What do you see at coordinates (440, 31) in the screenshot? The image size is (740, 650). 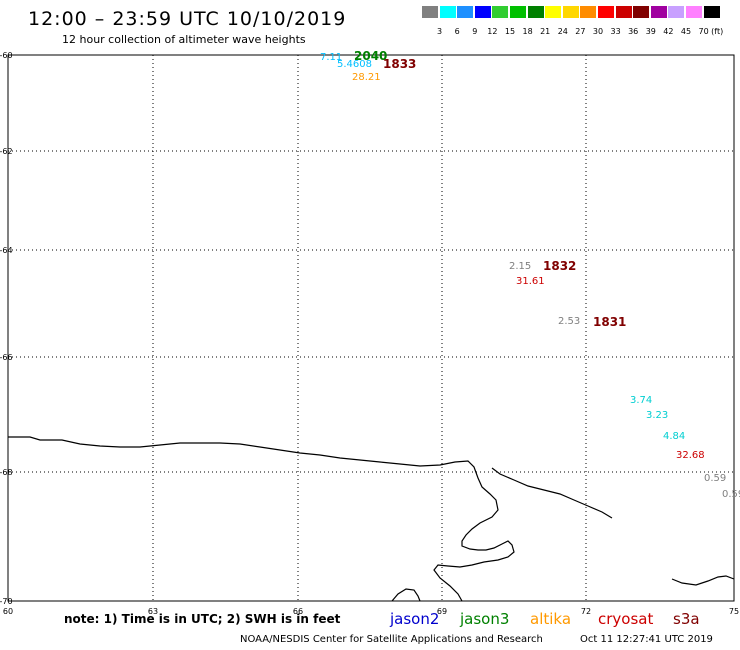 I see `scale-label: 3` at bounding box center [440, 31].